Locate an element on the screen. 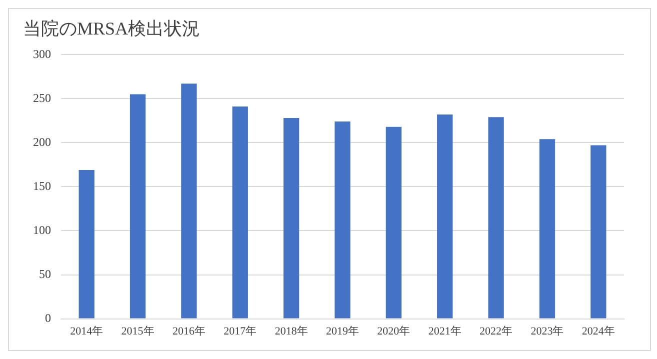 This screenshot has height=359, width=657. y-tick-label: 250 is located at coordinates (42, 97).